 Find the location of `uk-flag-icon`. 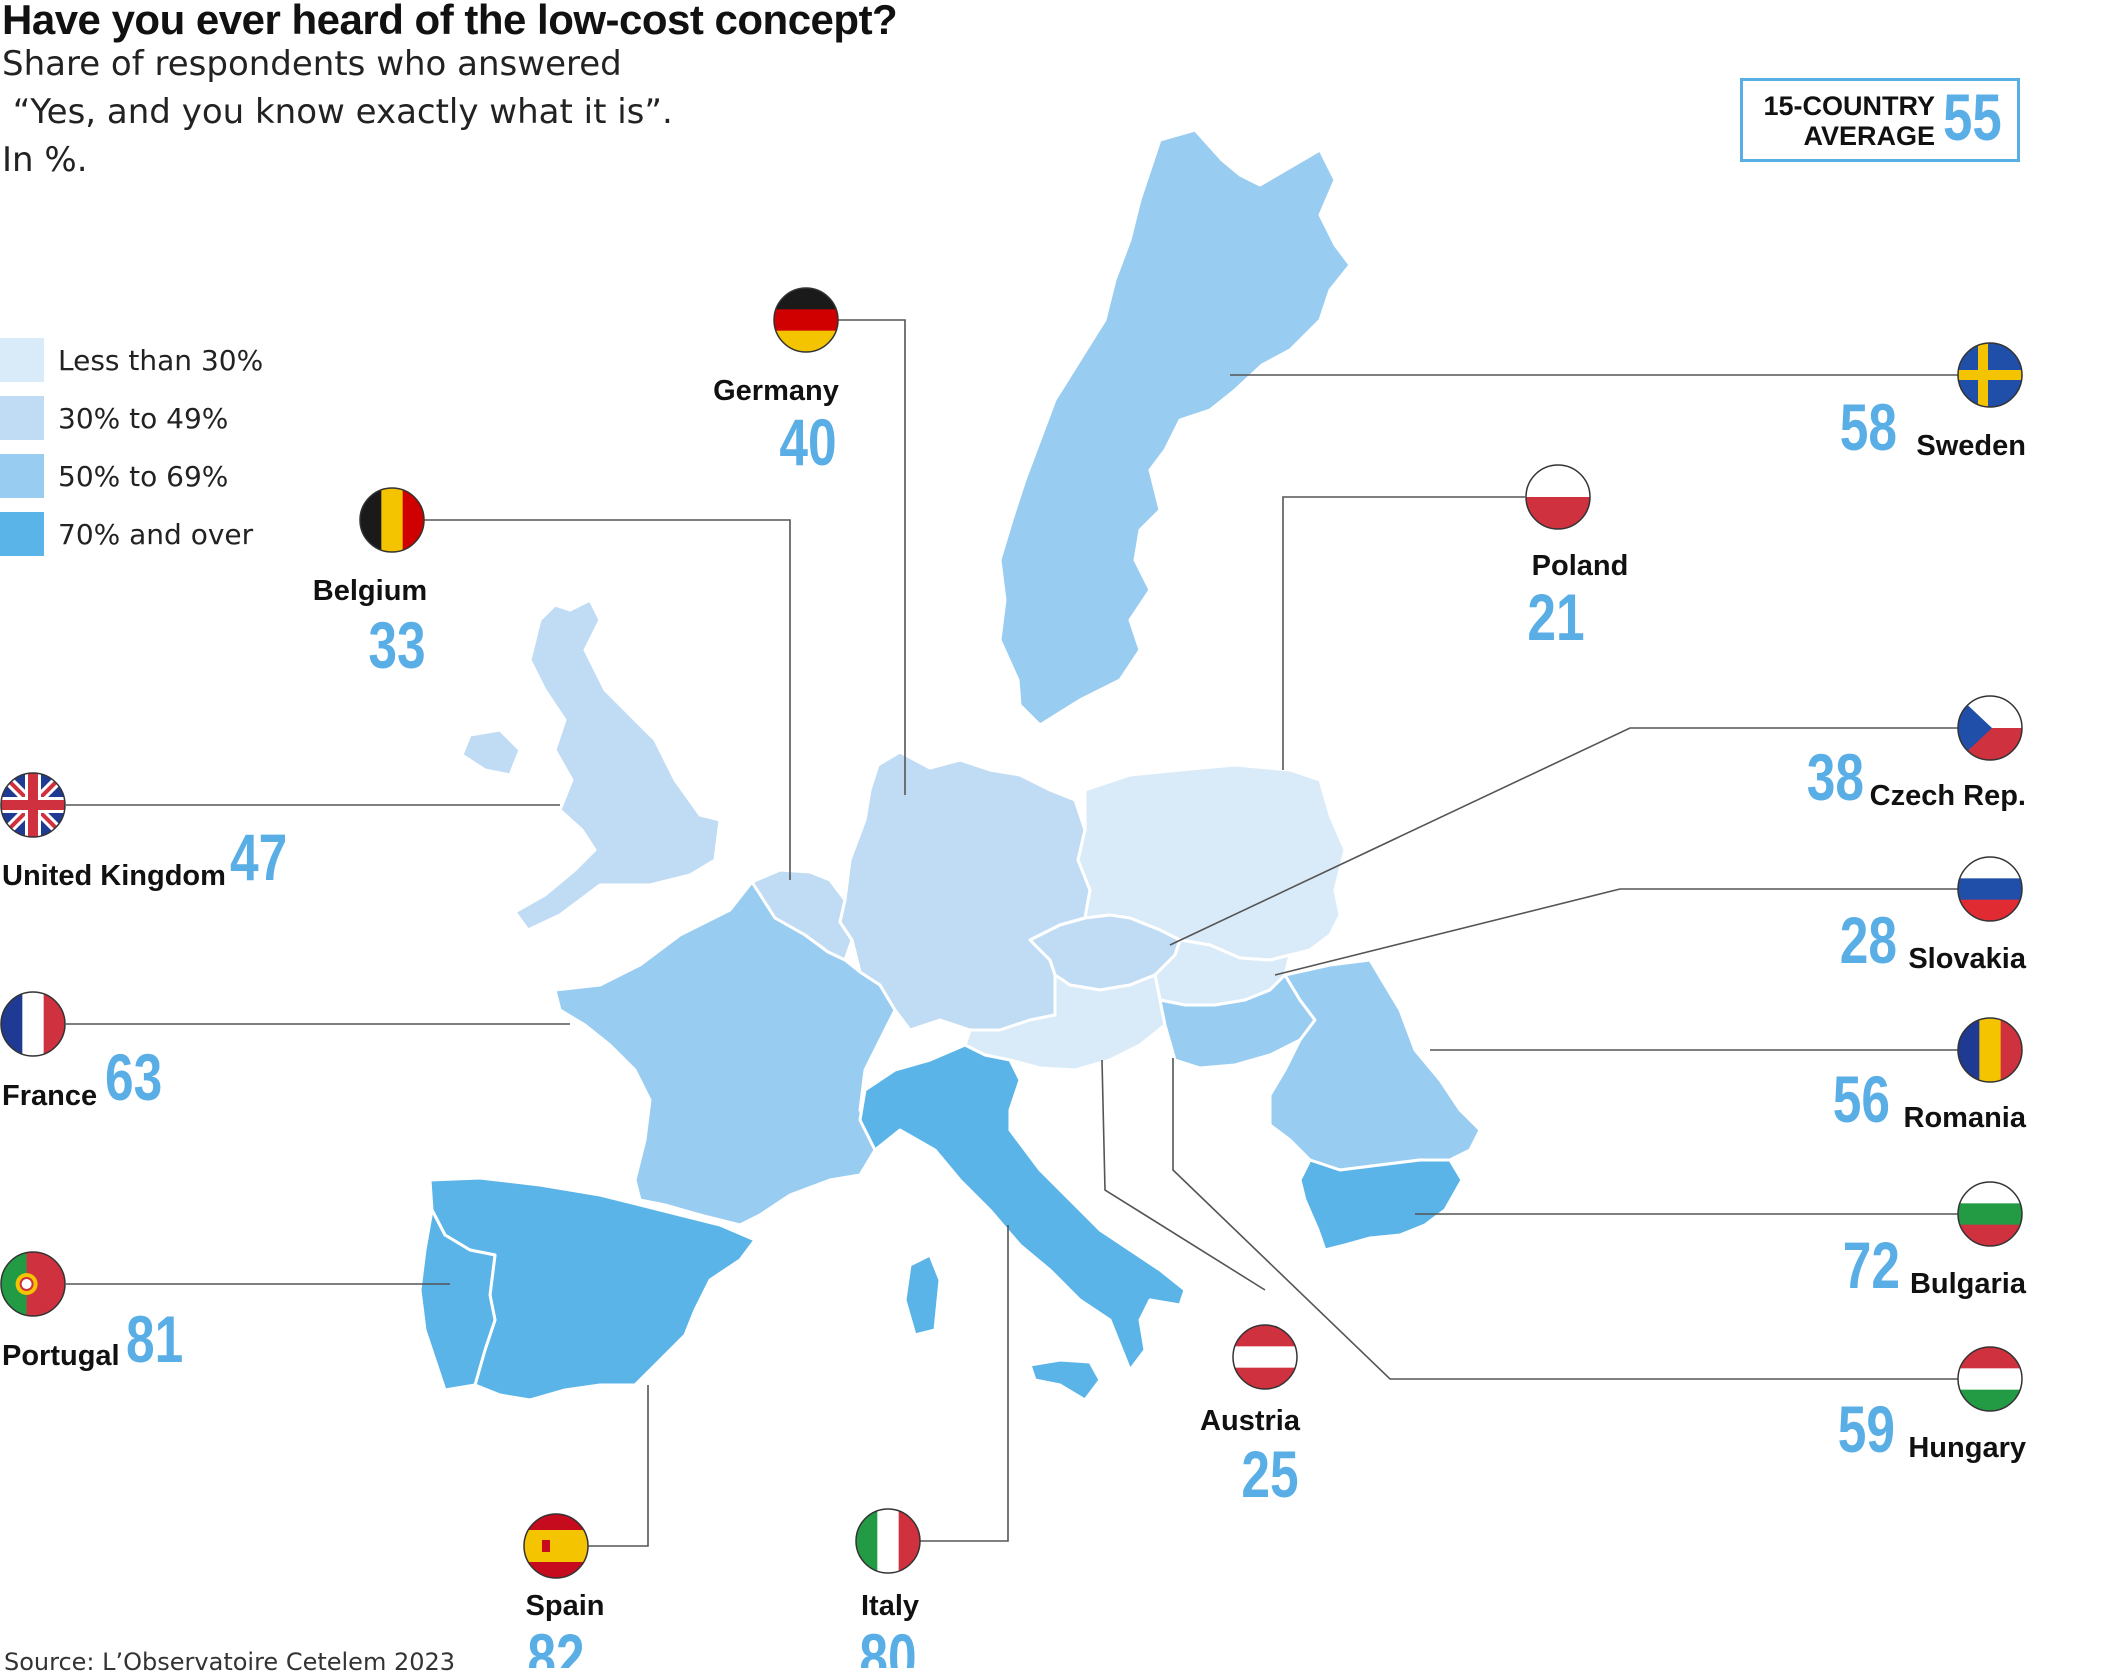

uk-flag-icon is located at coordinates (33, 805).